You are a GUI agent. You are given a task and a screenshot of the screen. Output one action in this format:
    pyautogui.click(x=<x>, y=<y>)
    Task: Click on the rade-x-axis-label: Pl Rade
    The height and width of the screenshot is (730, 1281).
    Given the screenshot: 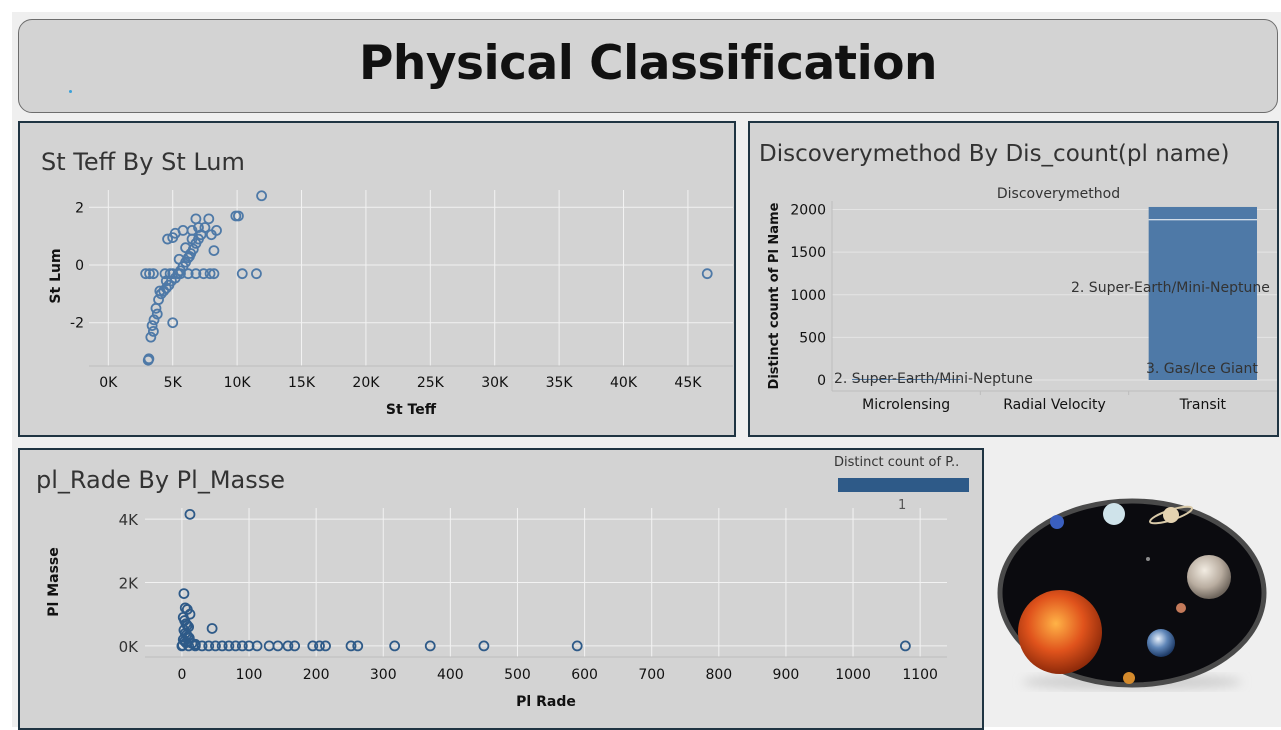 What is the action you would take?
    pyautogui.click(x=546, y=702)
    